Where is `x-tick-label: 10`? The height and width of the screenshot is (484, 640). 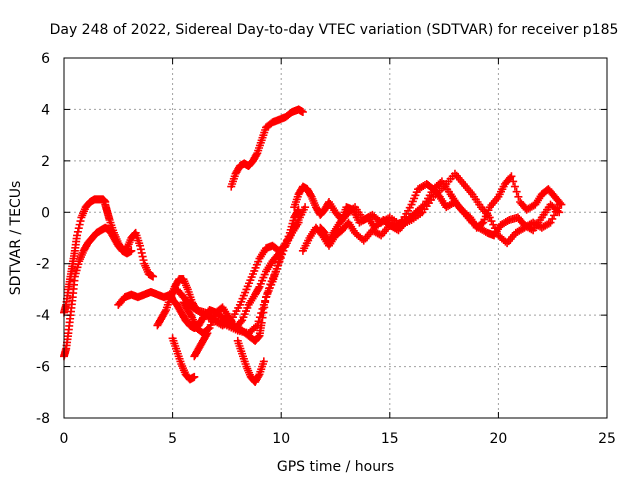
x-tick-label: 10 is located at coordinates (281, 439).